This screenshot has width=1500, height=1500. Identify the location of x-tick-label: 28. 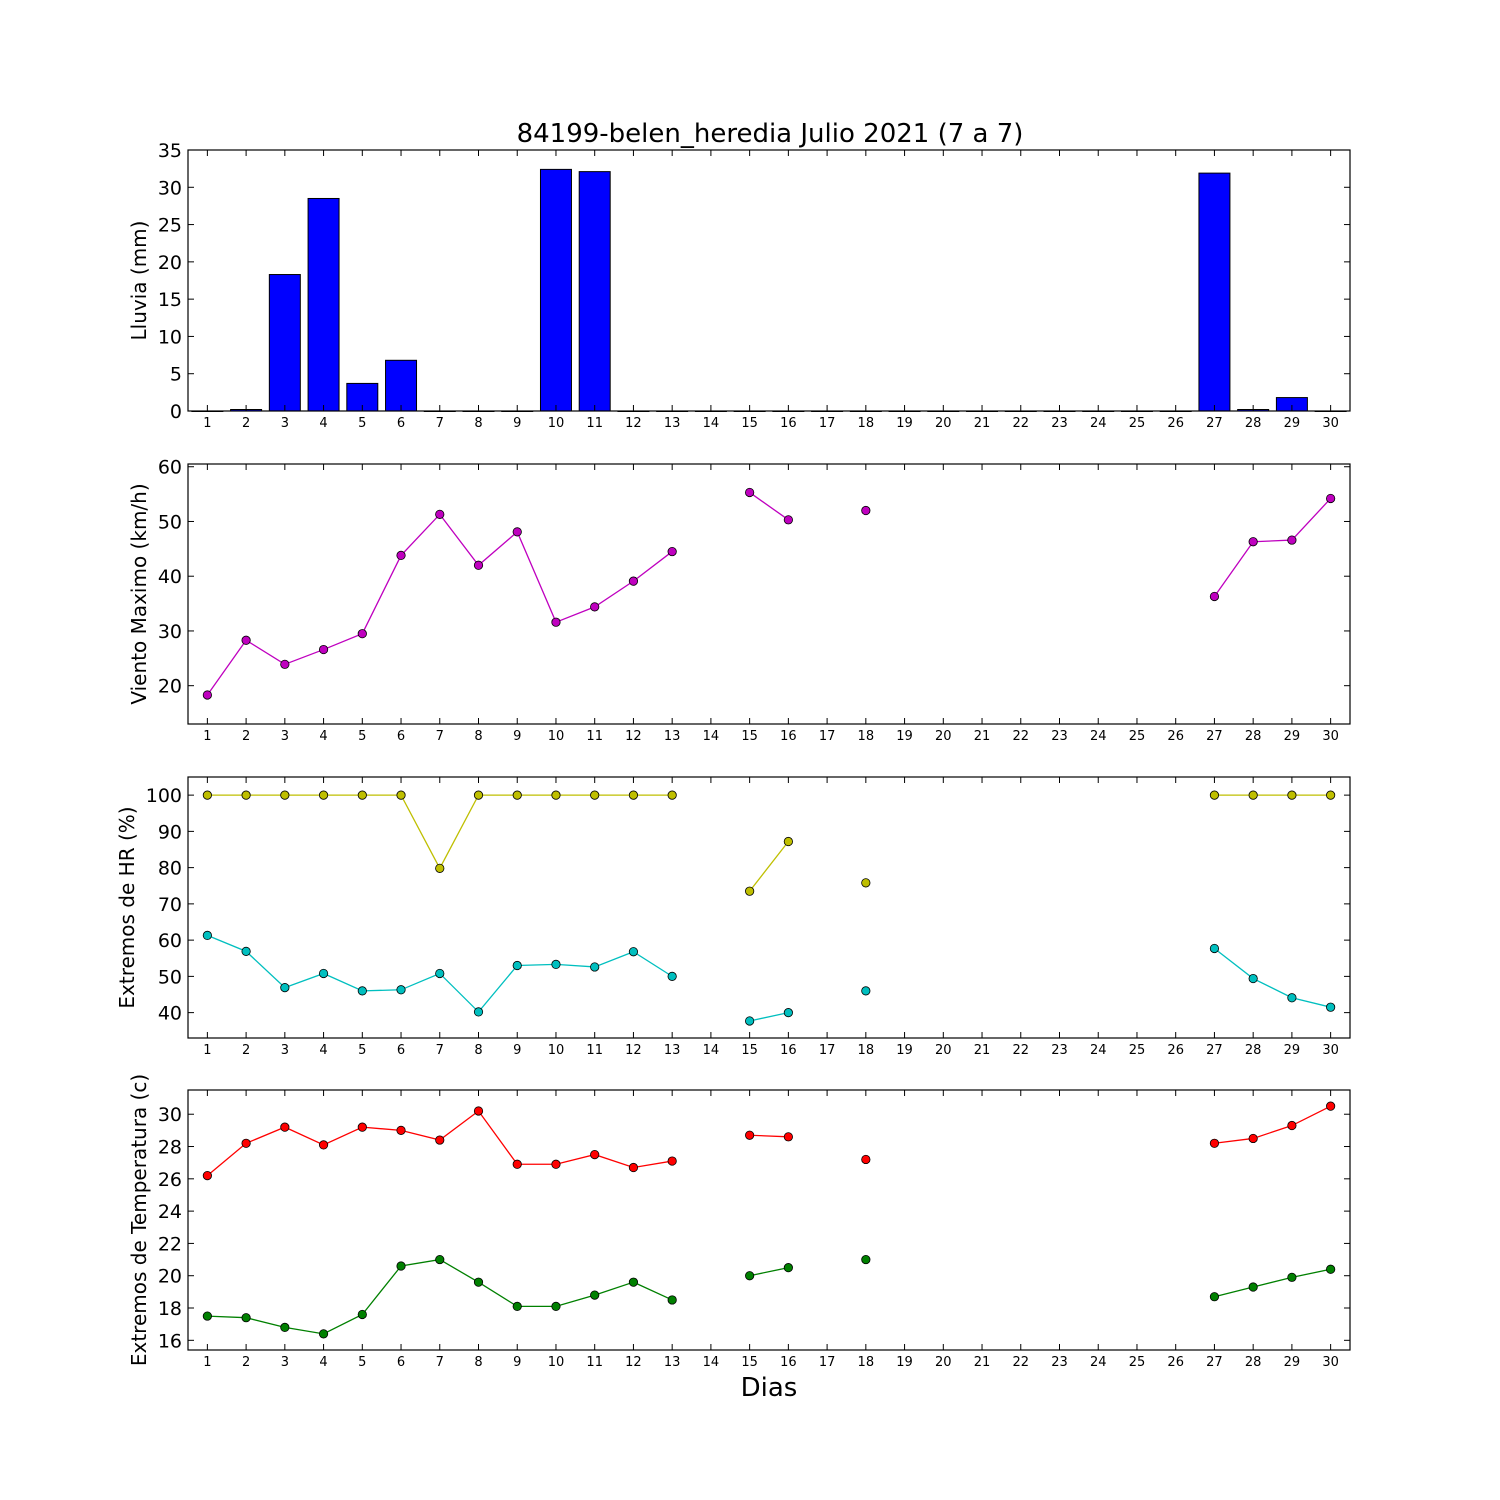
(1253, 1050).